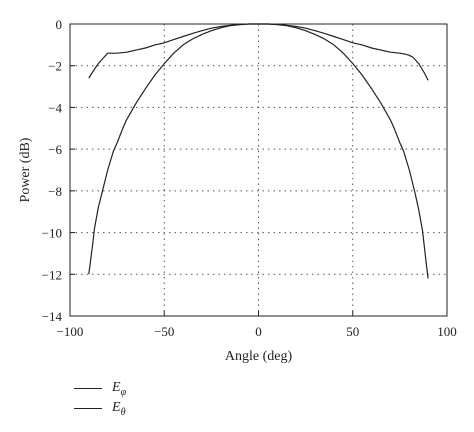  What do you see at coordinates (55, 191) in the screenshot?
I see `y-tick-label: −8` at bounding box center [55, 191].